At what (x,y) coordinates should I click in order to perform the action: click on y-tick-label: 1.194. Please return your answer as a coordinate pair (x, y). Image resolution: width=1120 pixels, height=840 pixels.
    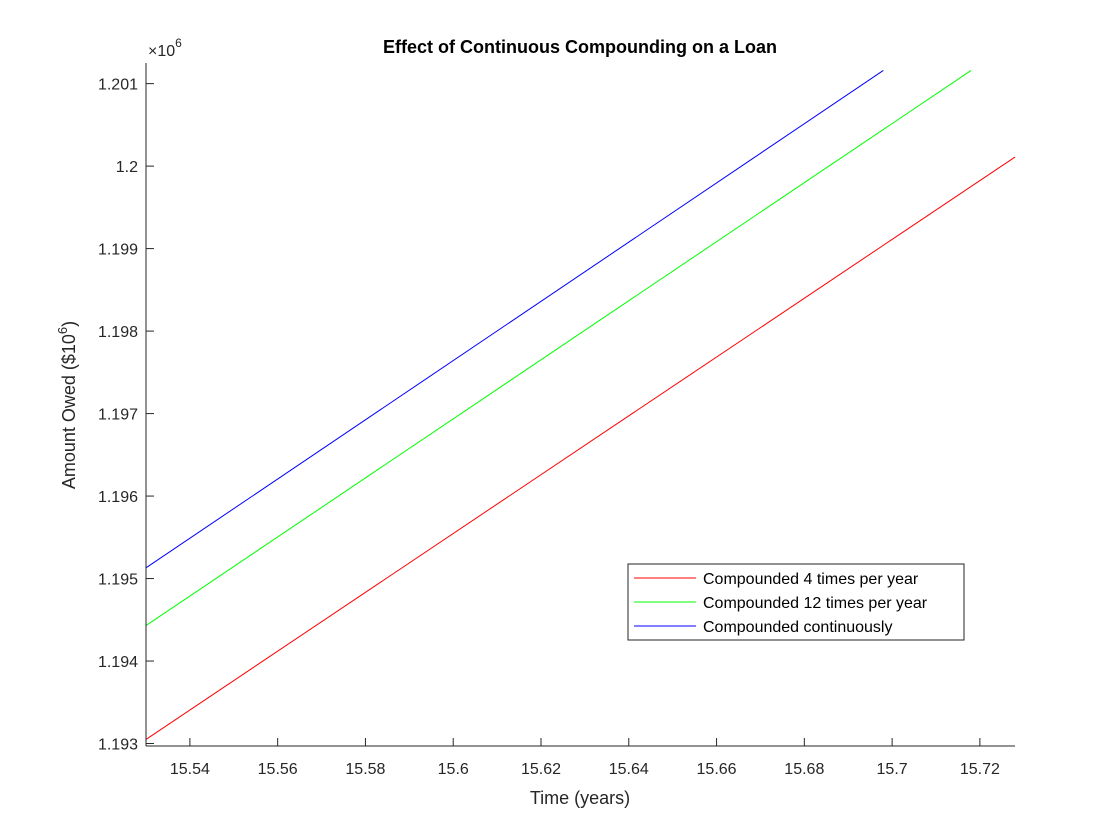
    Looking at the image, I should click on (118, 662).